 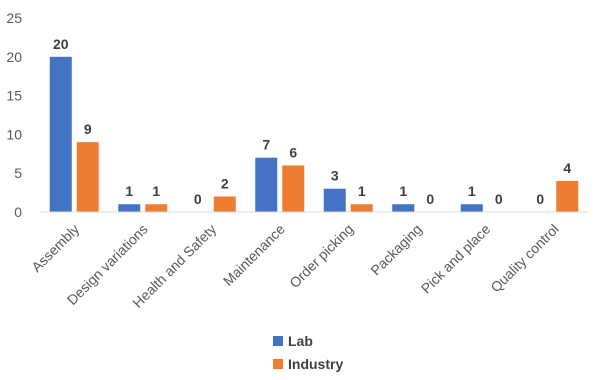 What do you see at coordinates (308, 352) in the screenshot?
I see `legend: Lab Industry` at bounding box center [308, 352].